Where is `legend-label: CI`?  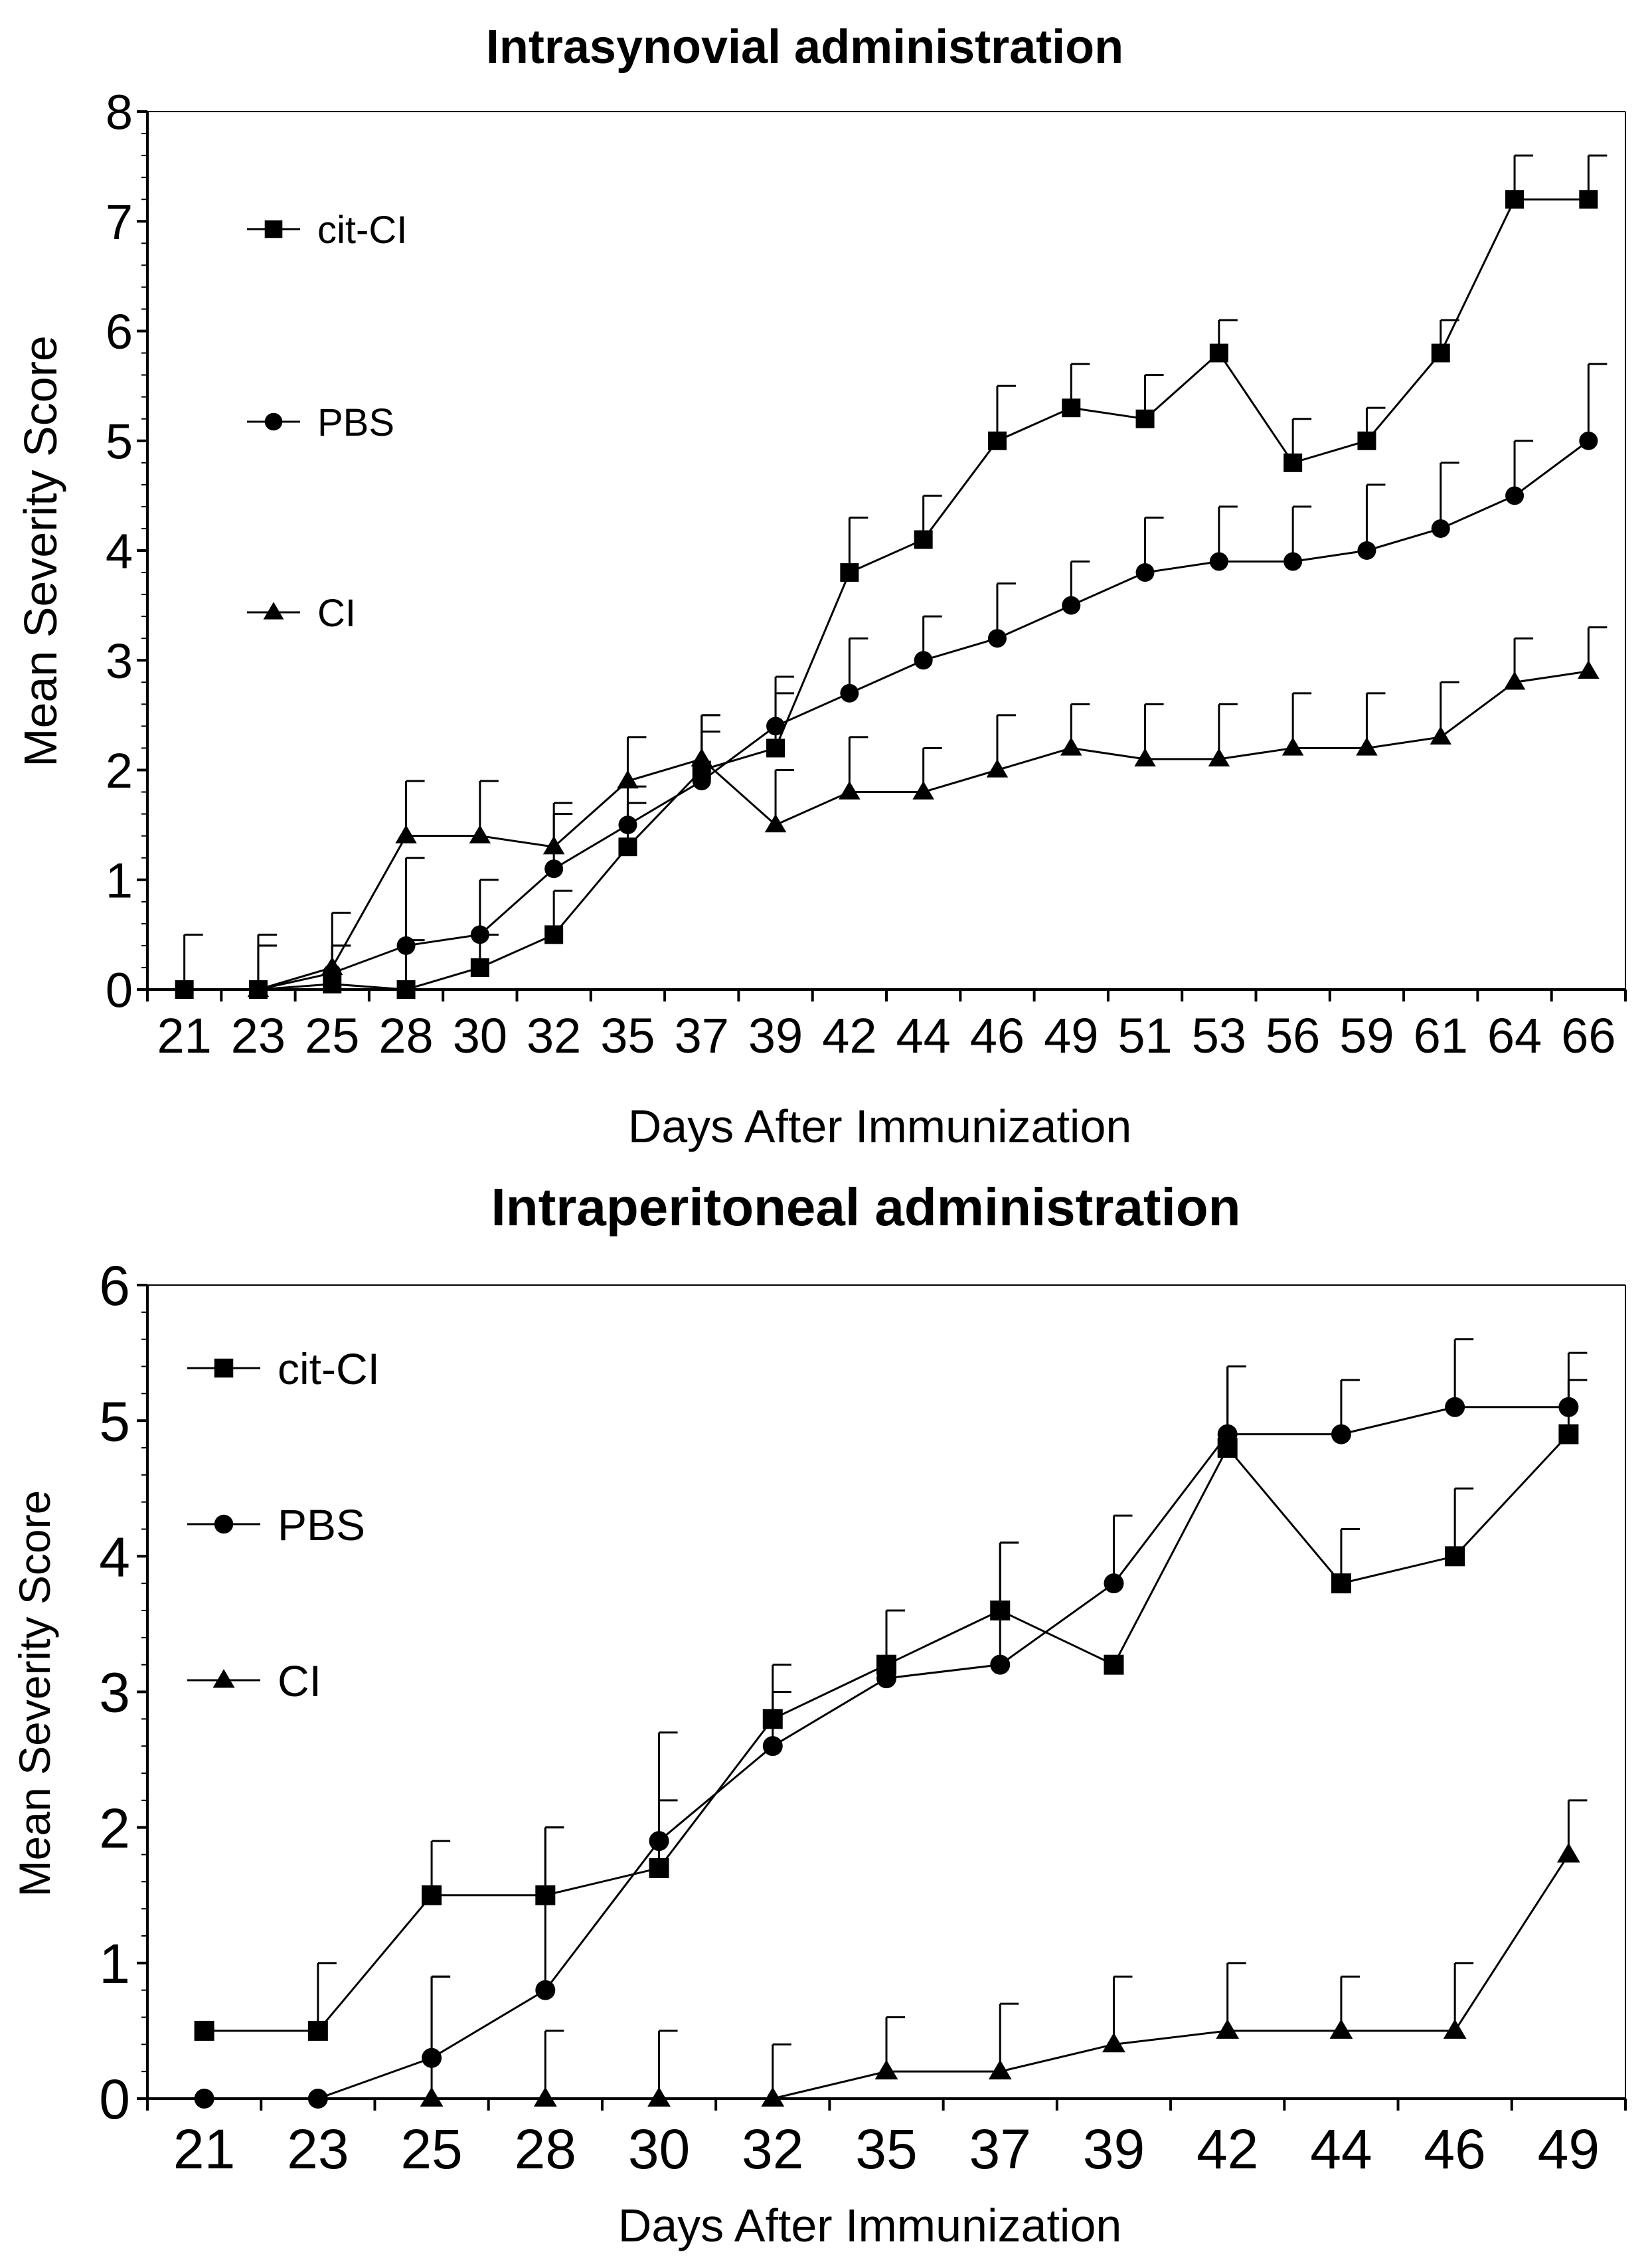
legend-label: CI is located at coordinates (336, 613).